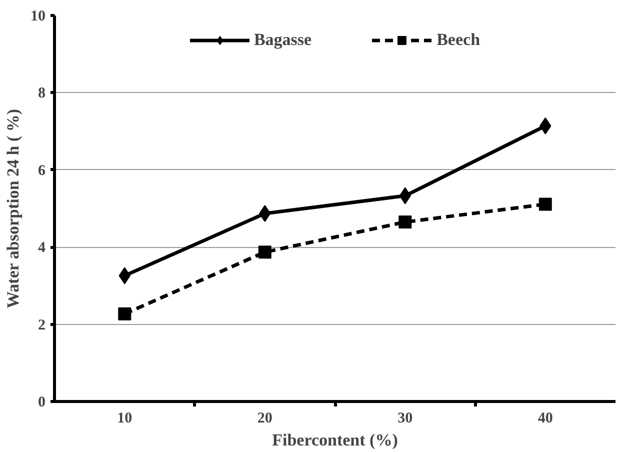 The width and height of the screenshot is (625, 452). Describe the element at coordinates (42, 94) in the screenshot. I see `y-tick-label: 8` at that location.